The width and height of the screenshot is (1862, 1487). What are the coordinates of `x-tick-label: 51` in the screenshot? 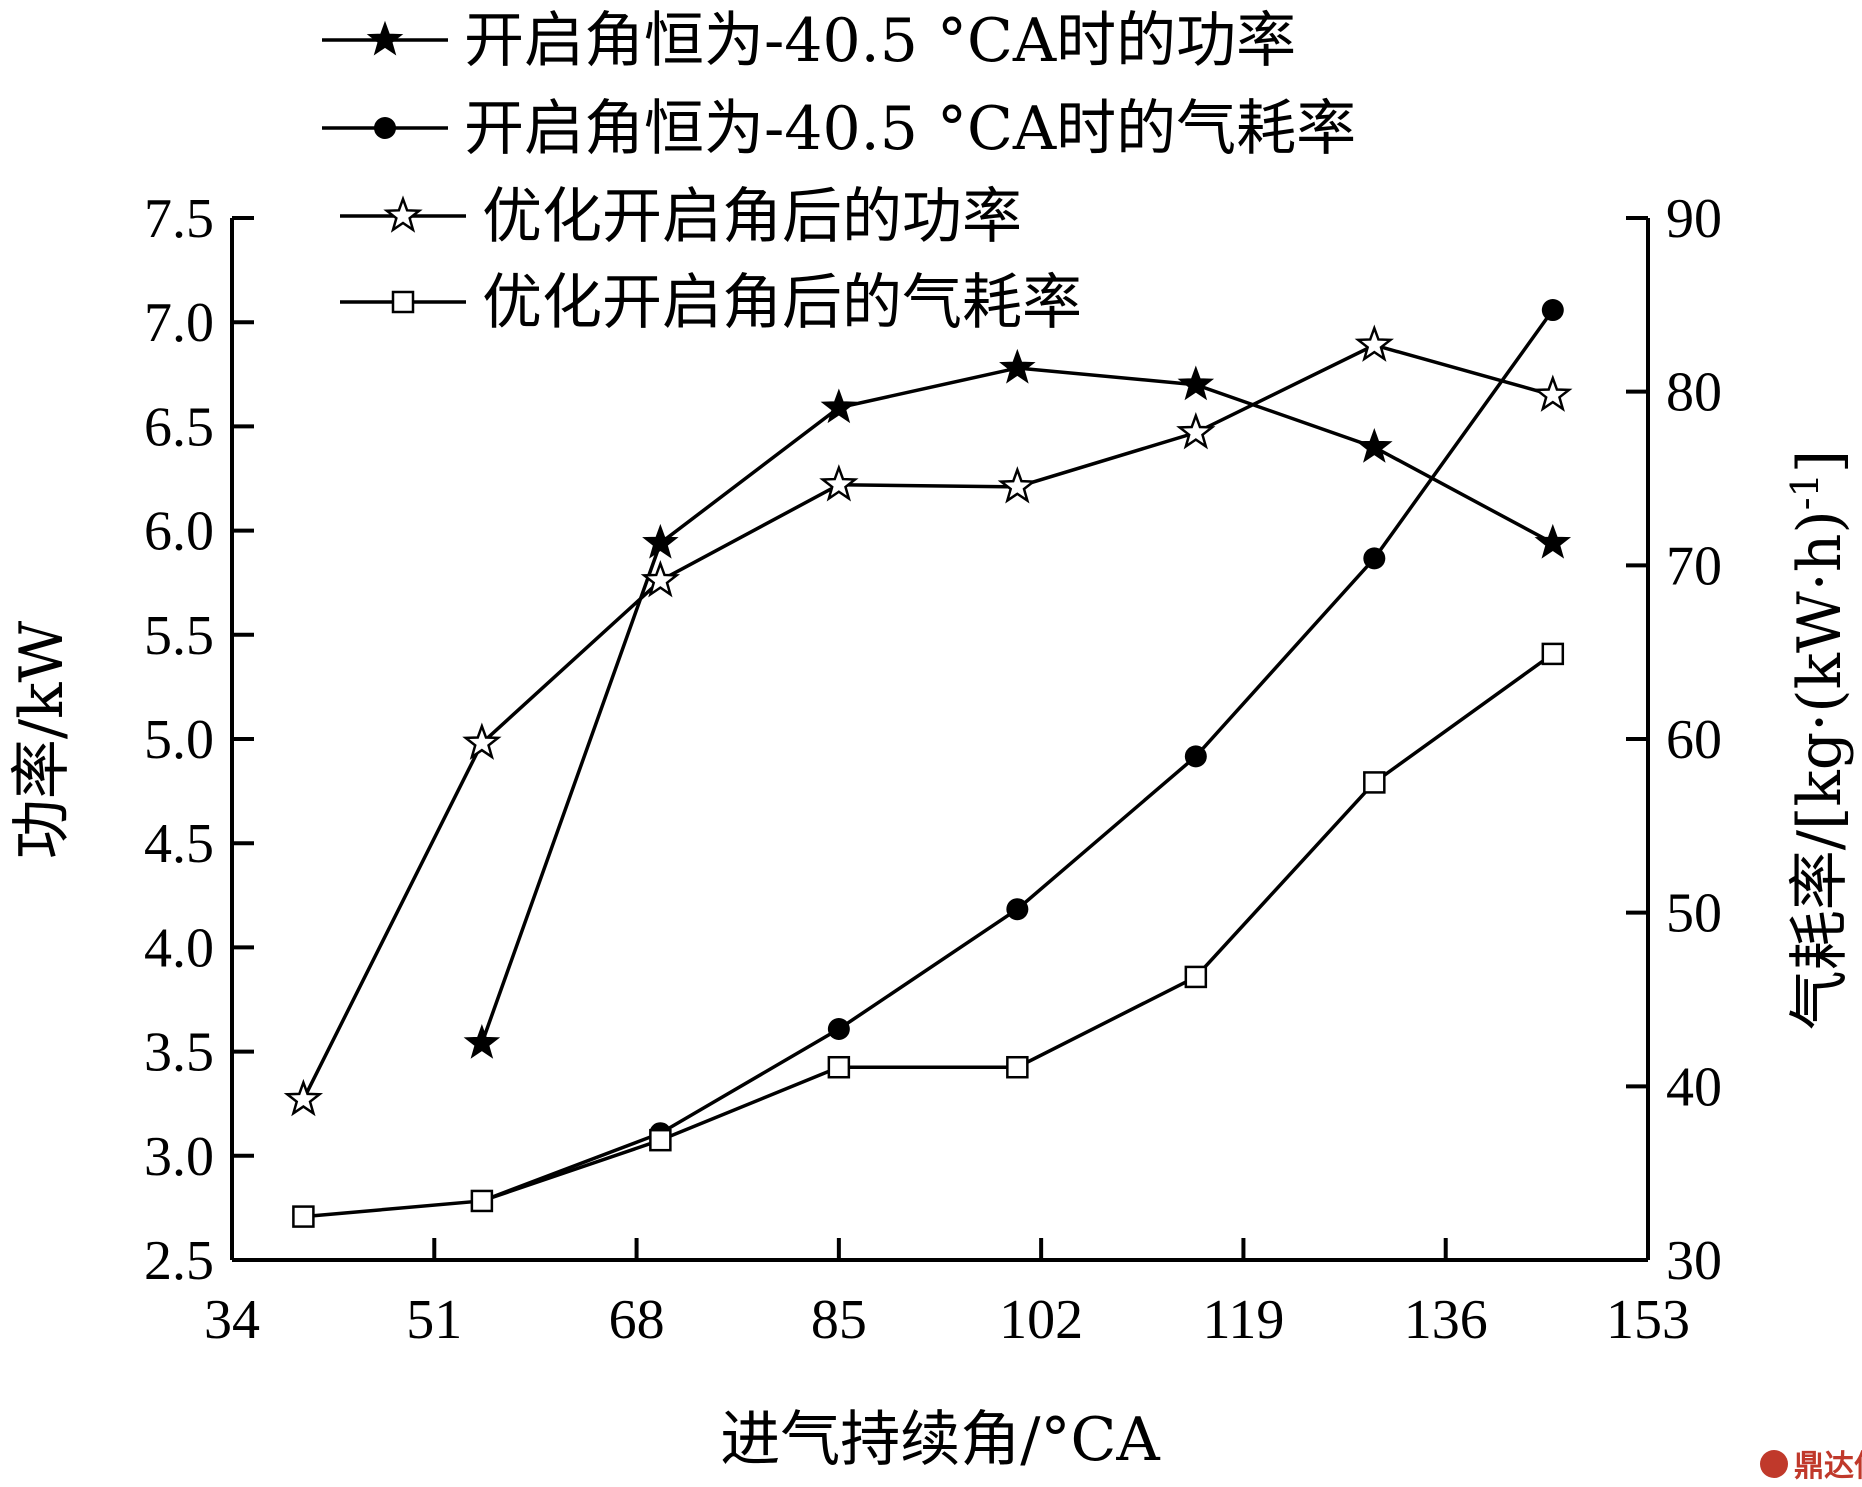 It's located at (434, 1320).